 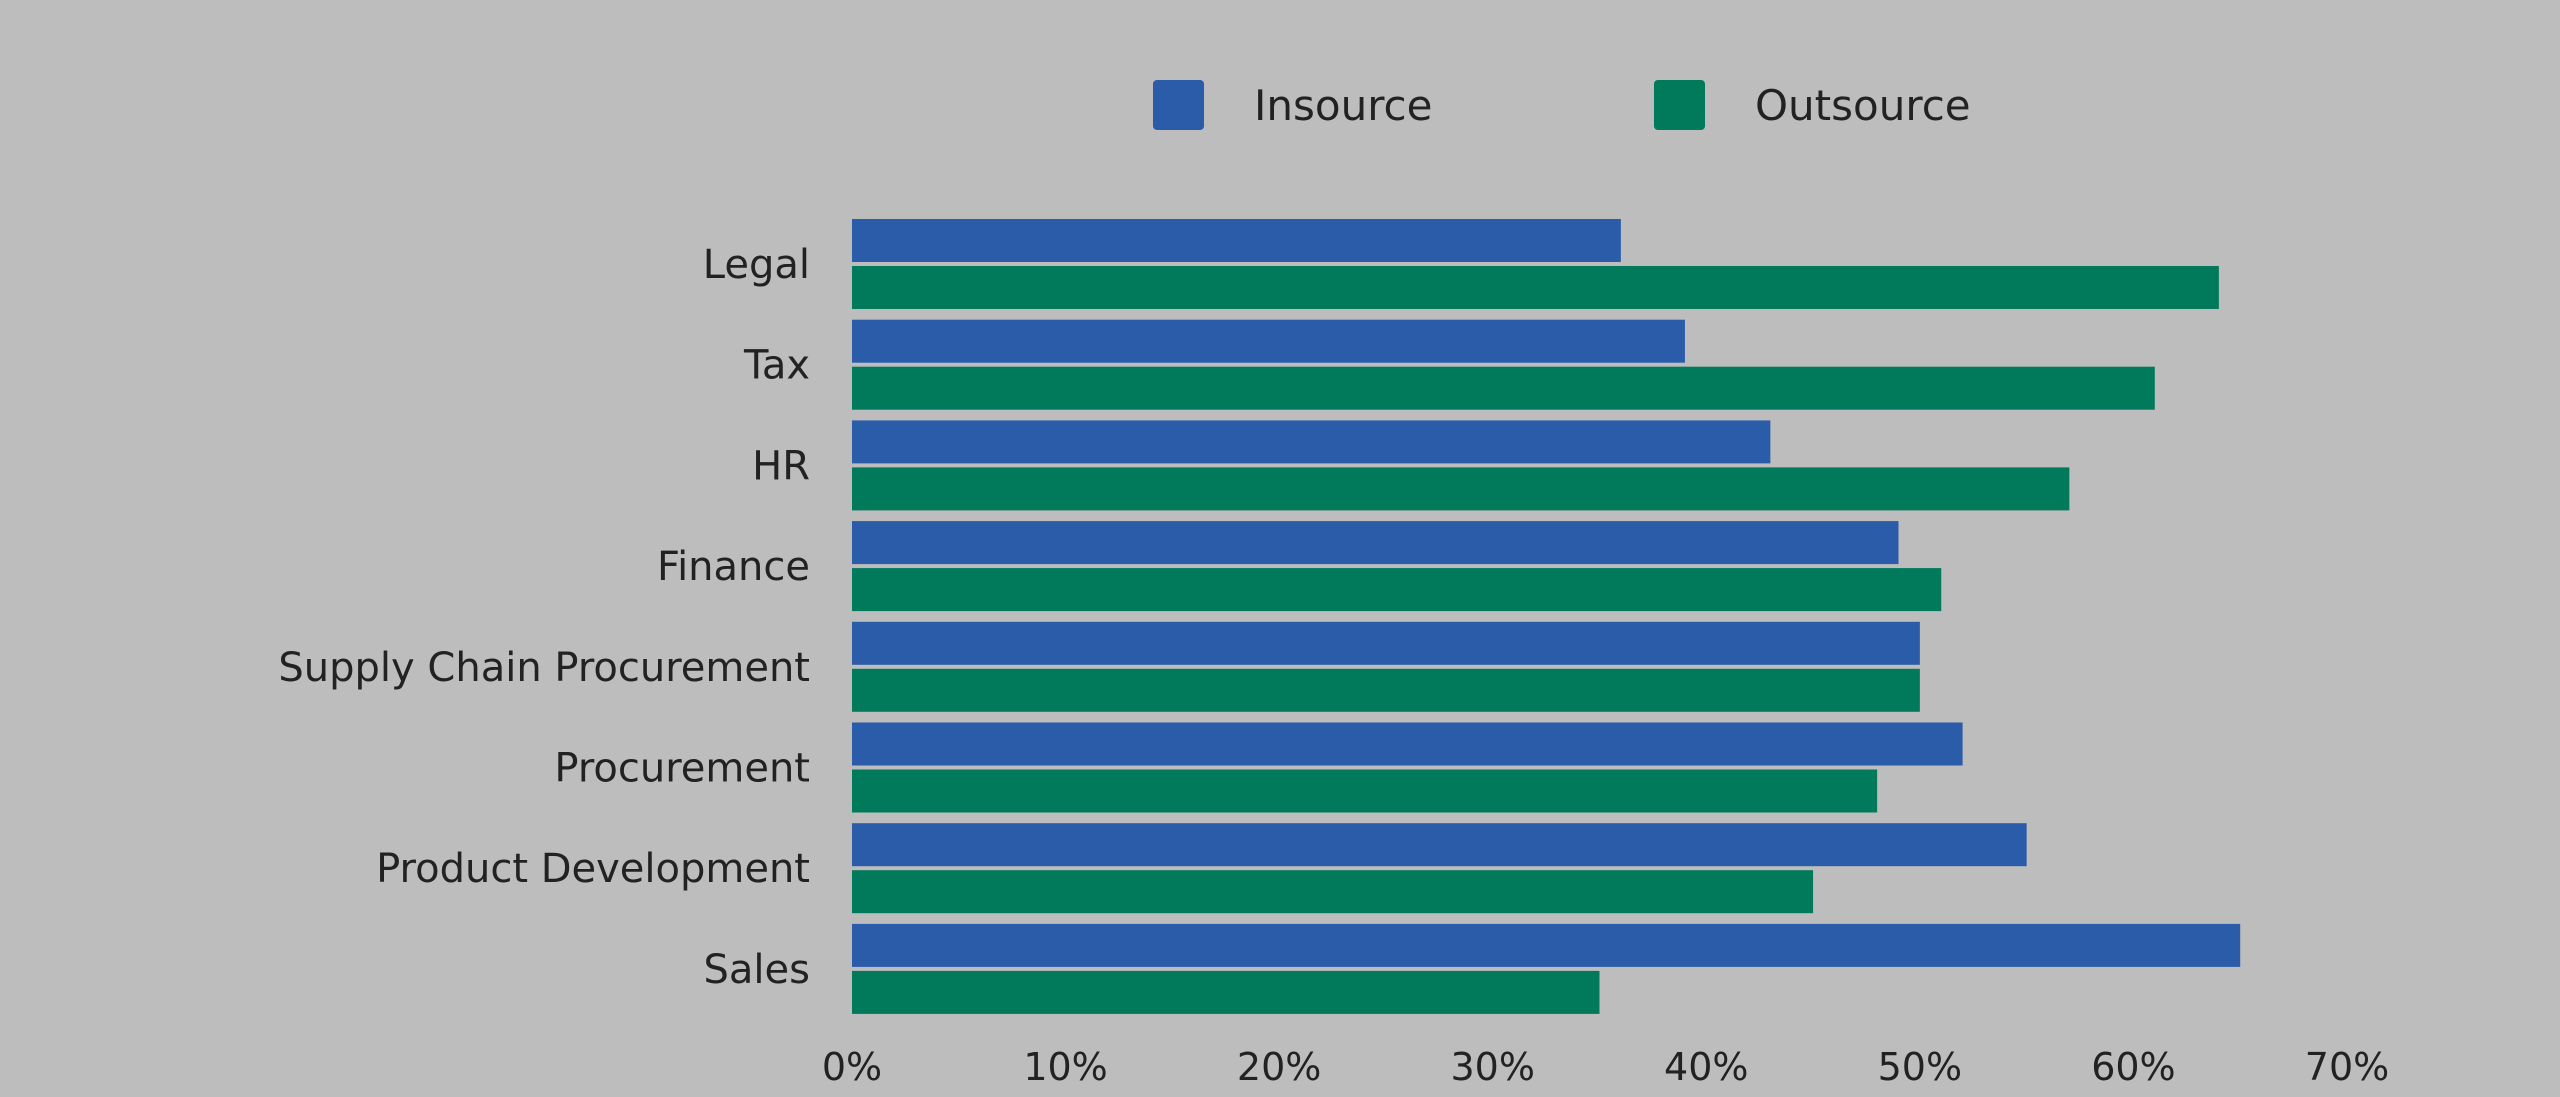 I want to click on legend-label-insource: Insource, so click(x=1343, y=105).